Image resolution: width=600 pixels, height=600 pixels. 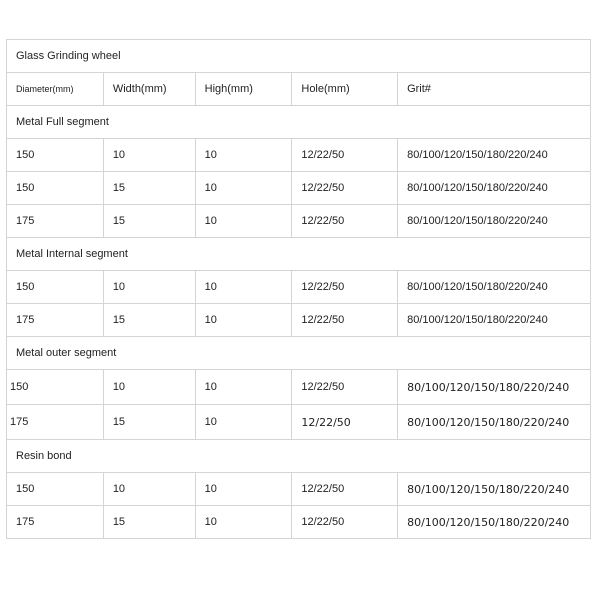 I want to click on section-title: Metal outer segment, so click(x=298, y=353).